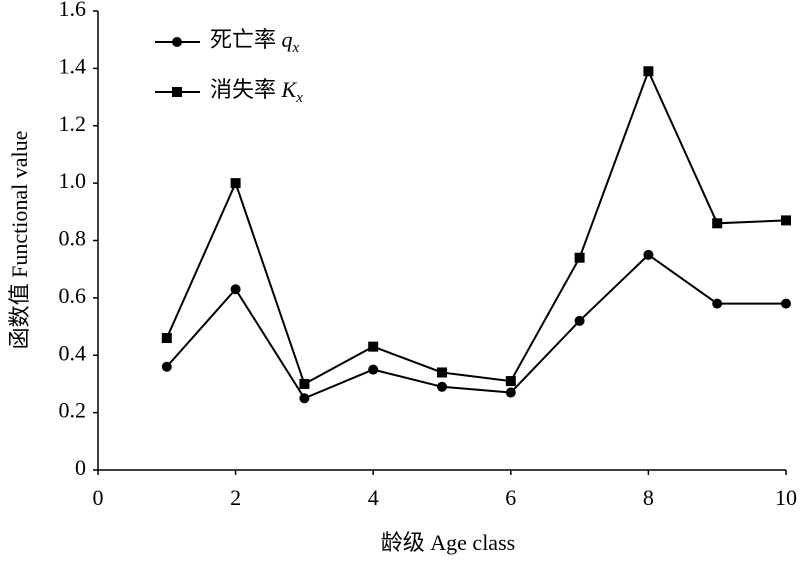  Describe the element at coordinates (373, 497) in the screenshot. I see `x-tick-label: 4` at that location.